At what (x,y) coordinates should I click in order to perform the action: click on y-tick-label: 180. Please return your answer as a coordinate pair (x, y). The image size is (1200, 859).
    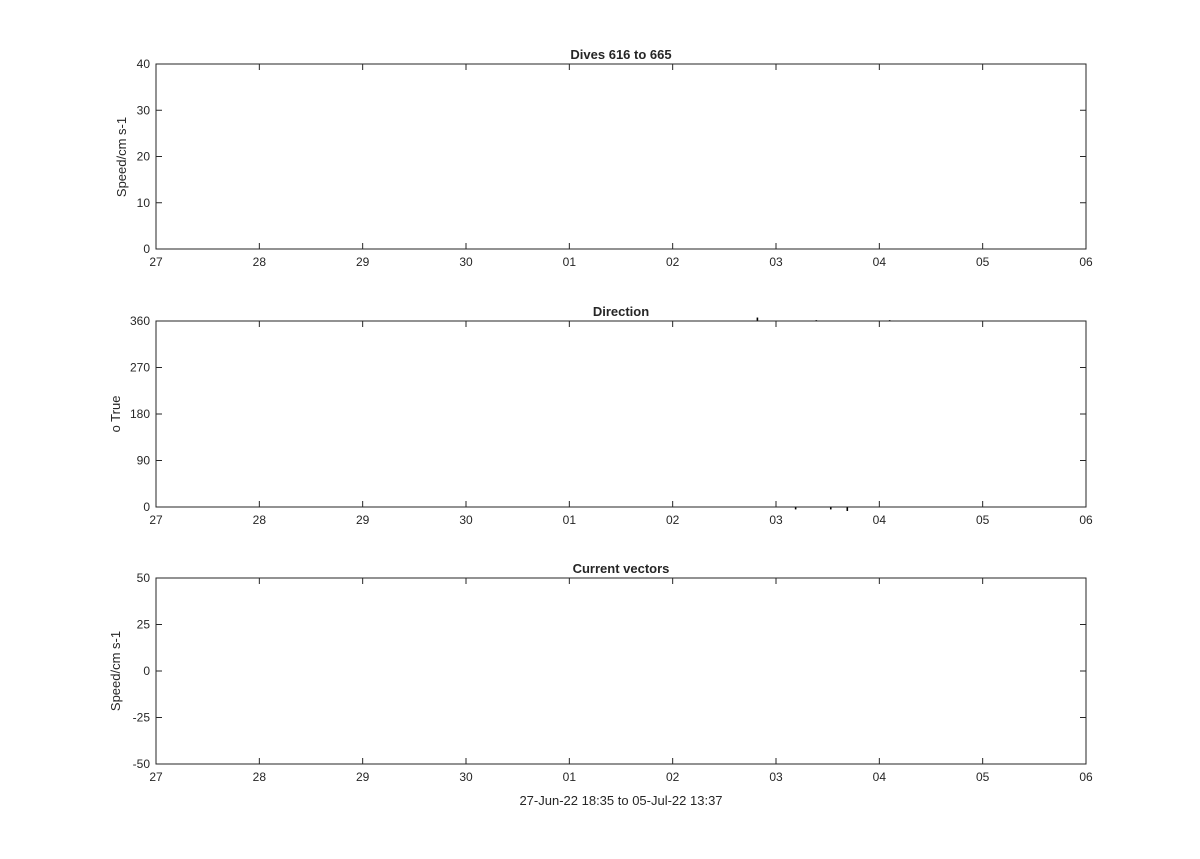
    Looking at the image, I should click on (140, 414).